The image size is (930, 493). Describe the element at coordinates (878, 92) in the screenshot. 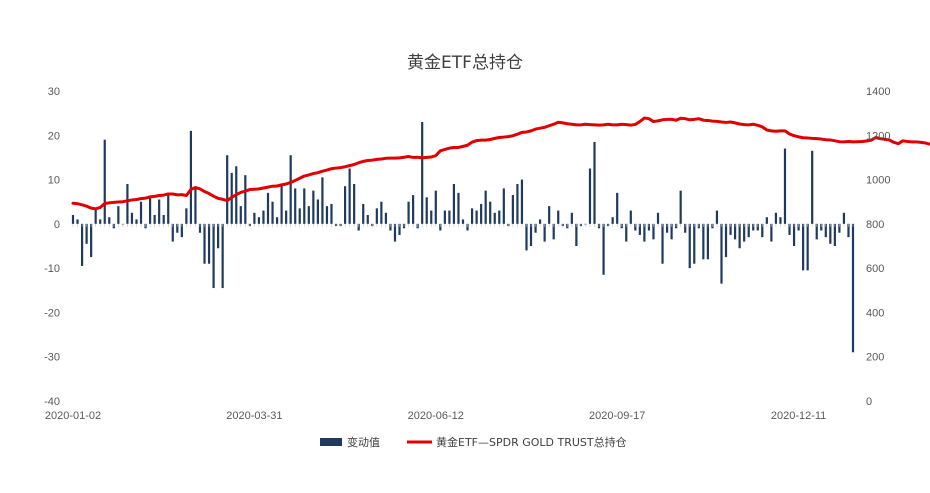

I see `y-right-tick-label: 1400` at that location.